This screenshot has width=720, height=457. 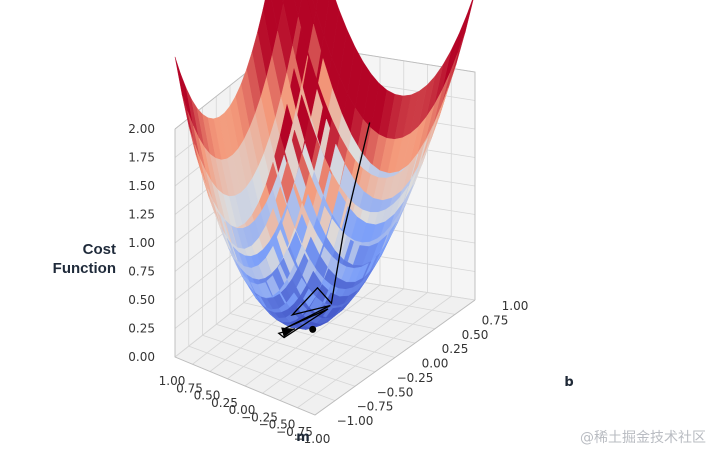 I want to click on m-tick-label: −1.00, so click(x=312, y=439).